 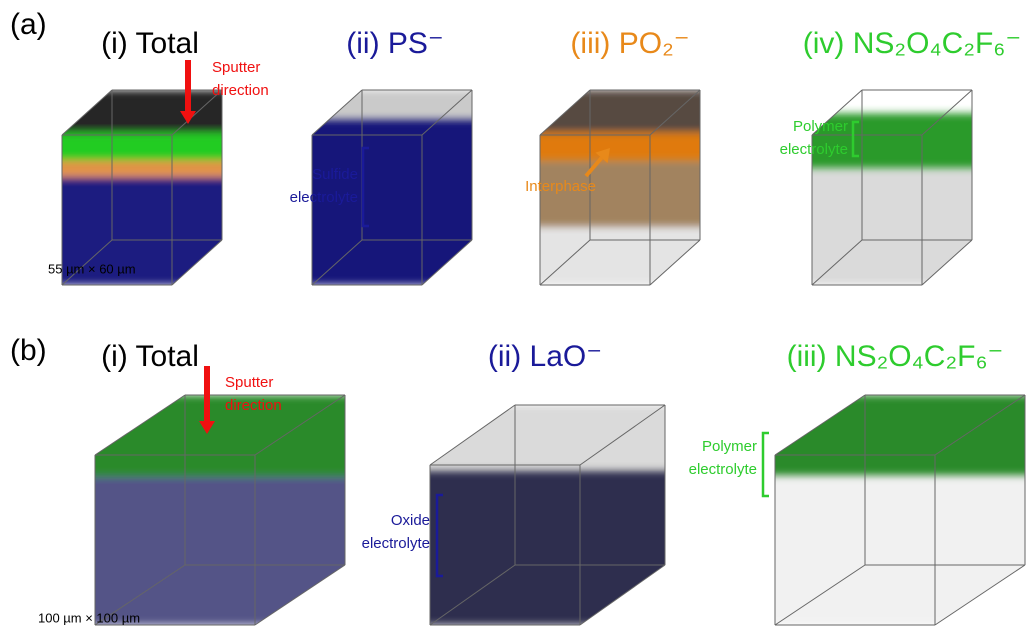 What do you see at coordinates (594, 167) in the screenshot?
I see `arrow-shaft` at bounding box center [594, 167].